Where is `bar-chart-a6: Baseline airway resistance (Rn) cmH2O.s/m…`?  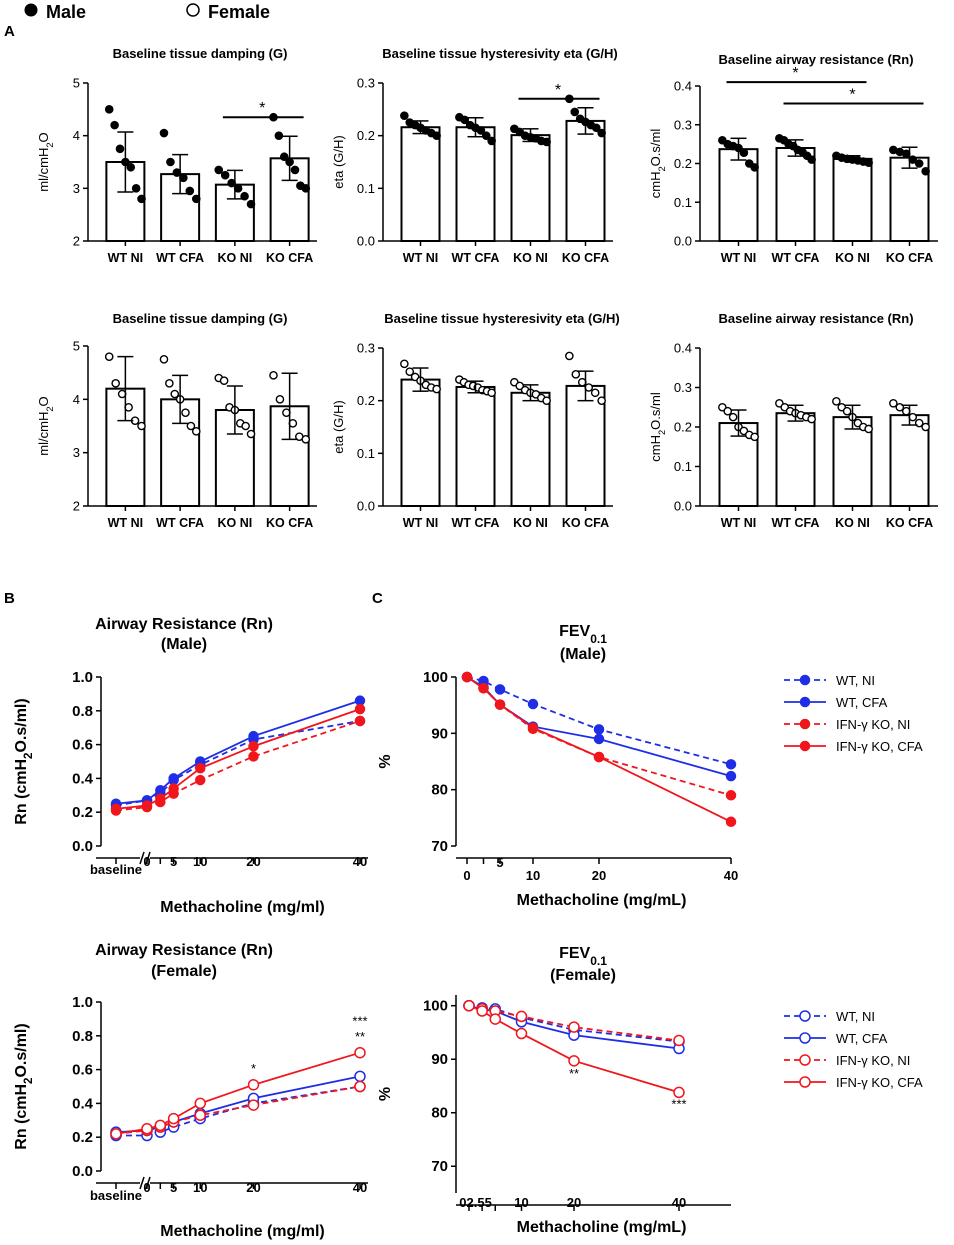 bar-chart-a6: Baseline airway resistance (Rn) cmH2O.s/m… is located at coordinates (793, 420).